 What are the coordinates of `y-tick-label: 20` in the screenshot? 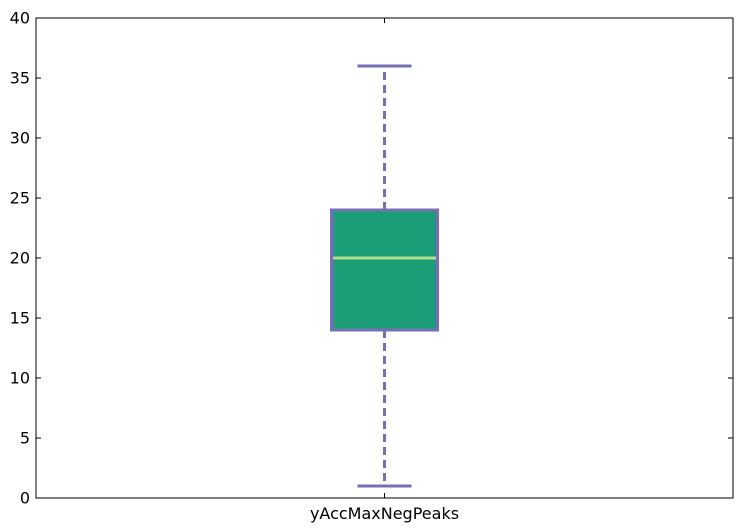 It's located at (20, 258).